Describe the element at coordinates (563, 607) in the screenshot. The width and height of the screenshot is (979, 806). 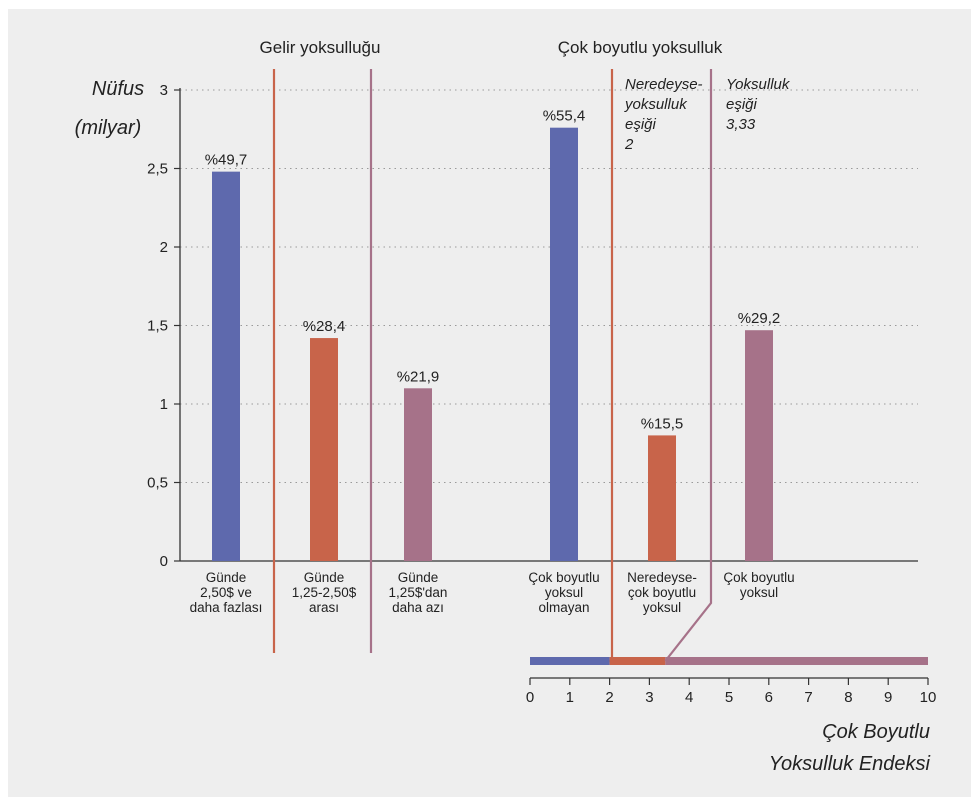
I see `category-label: olmayan` at that location.